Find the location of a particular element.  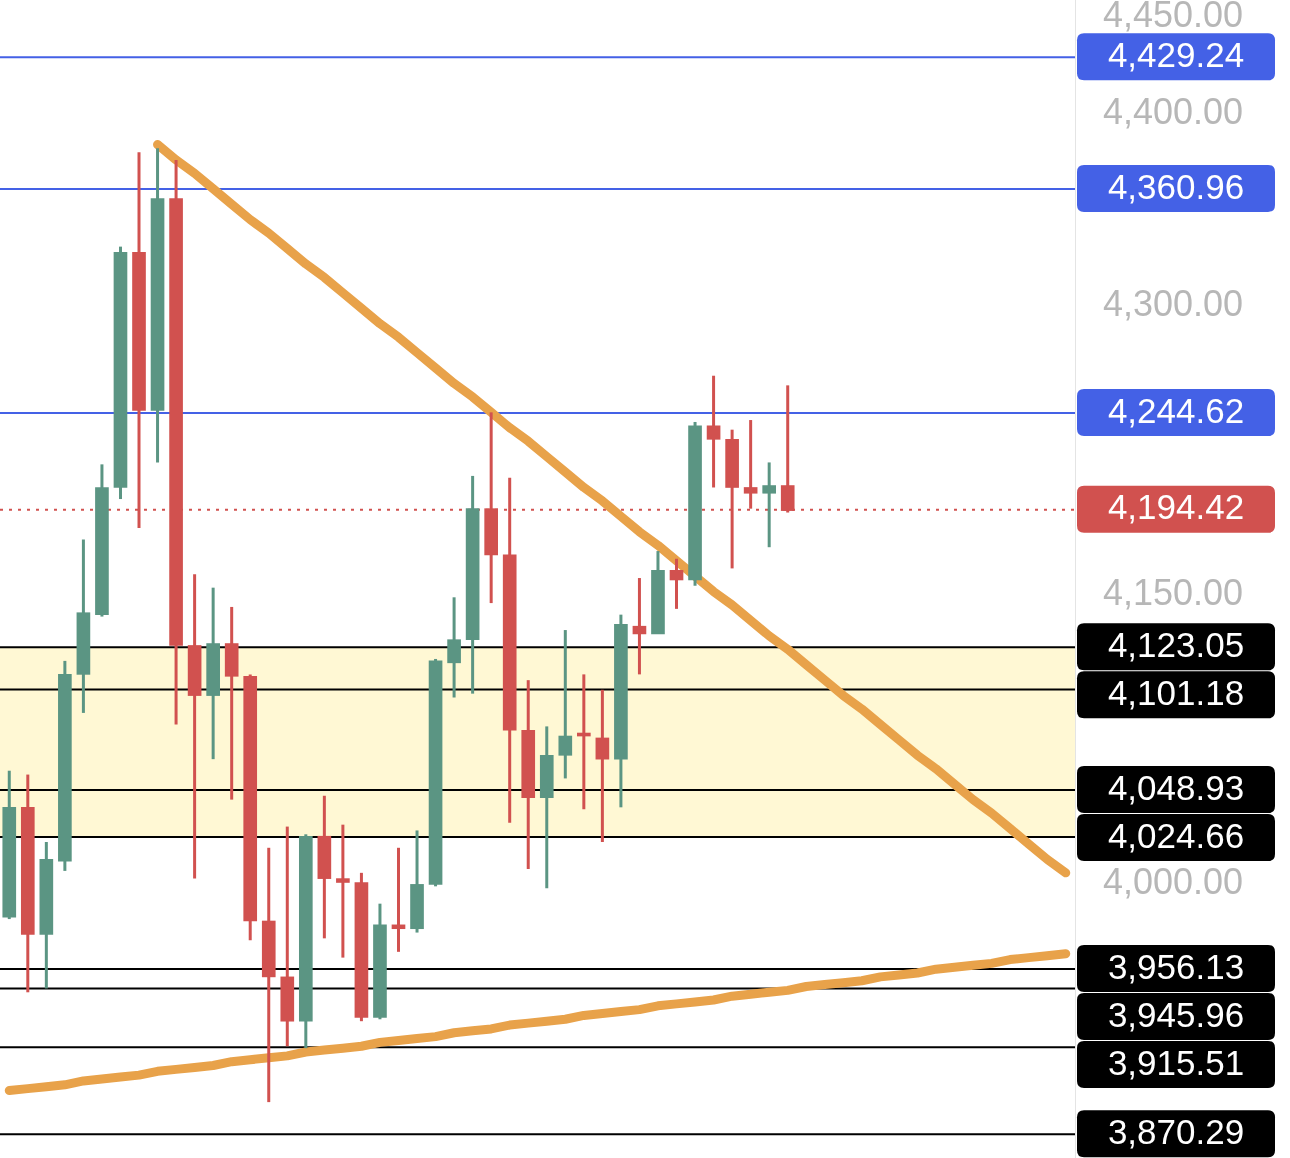

ref-line-label: 4,101.18 is located at coordinates (1176, 692).